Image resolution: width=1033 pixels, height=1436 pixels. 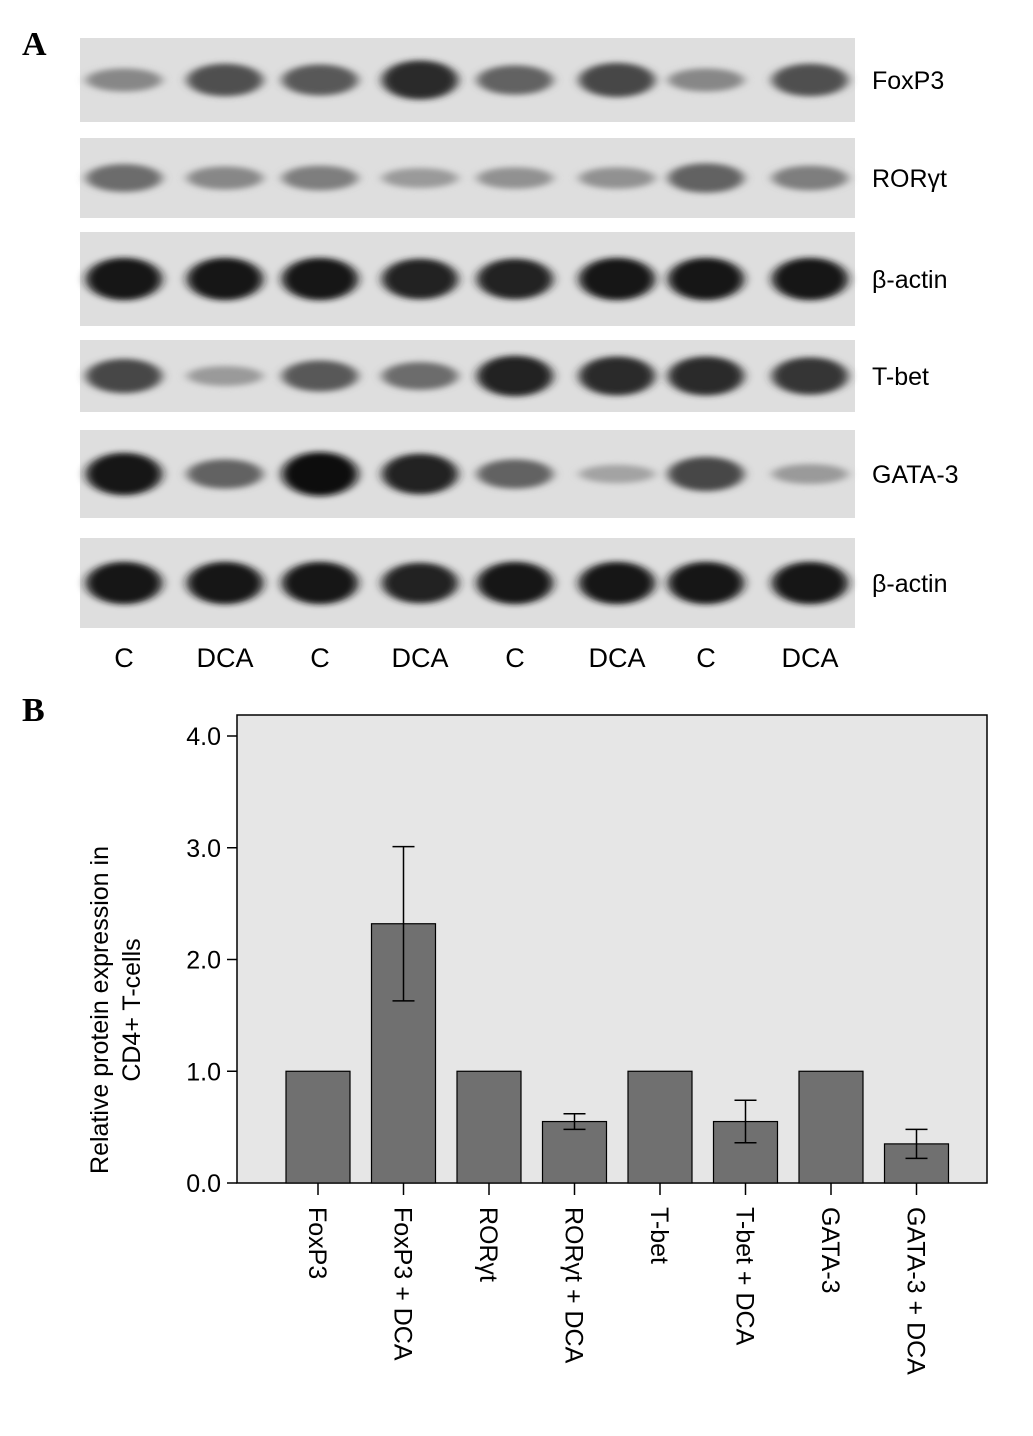 I want to click on y-tick-label: 4.0, so click(x=203, y=737).